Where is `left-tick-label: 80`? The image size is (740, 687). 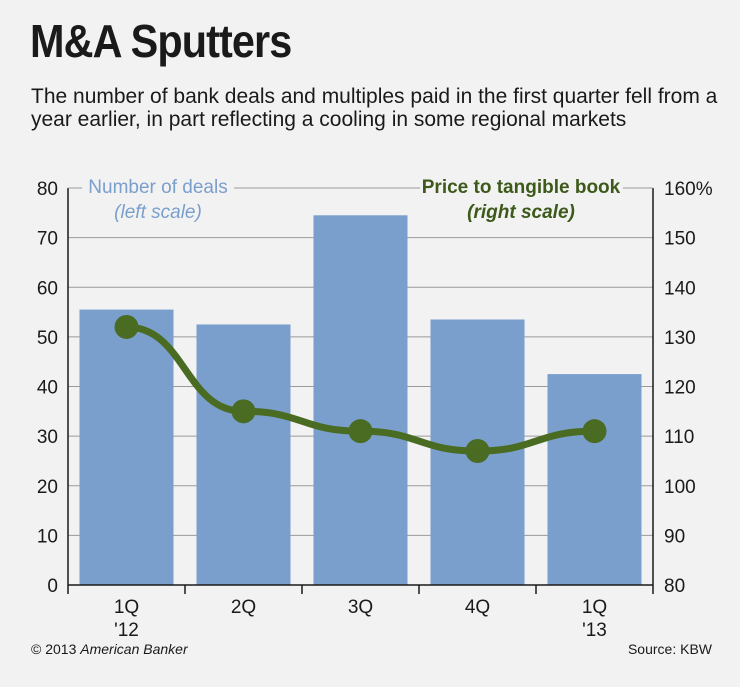 left-tick-label: 80 is located at coordinates (47, 189).